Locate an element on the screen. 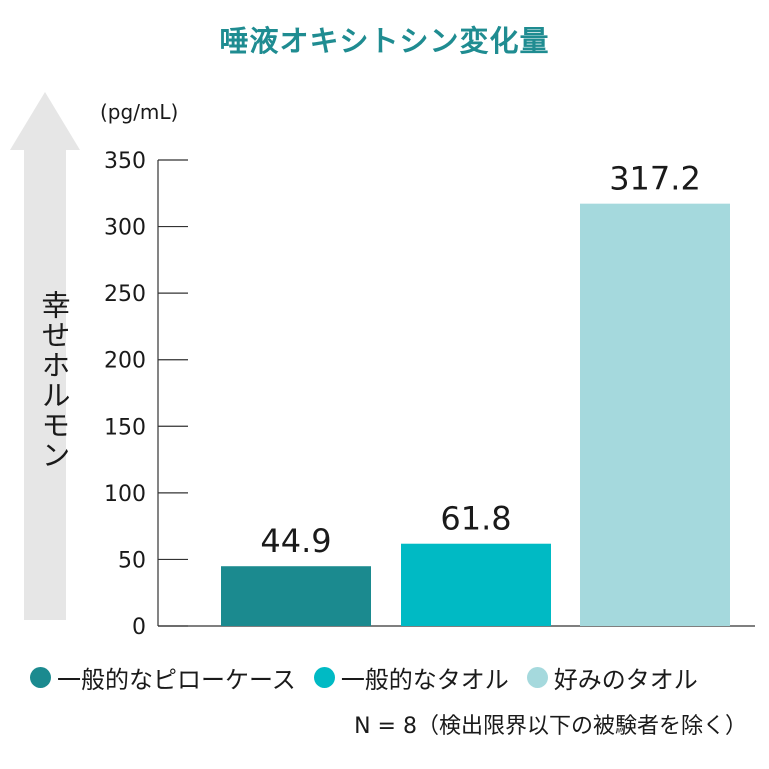 The height and width of the screenshot is (769, 769). y-tick-label: 350 is located at coordinates (125, 161).